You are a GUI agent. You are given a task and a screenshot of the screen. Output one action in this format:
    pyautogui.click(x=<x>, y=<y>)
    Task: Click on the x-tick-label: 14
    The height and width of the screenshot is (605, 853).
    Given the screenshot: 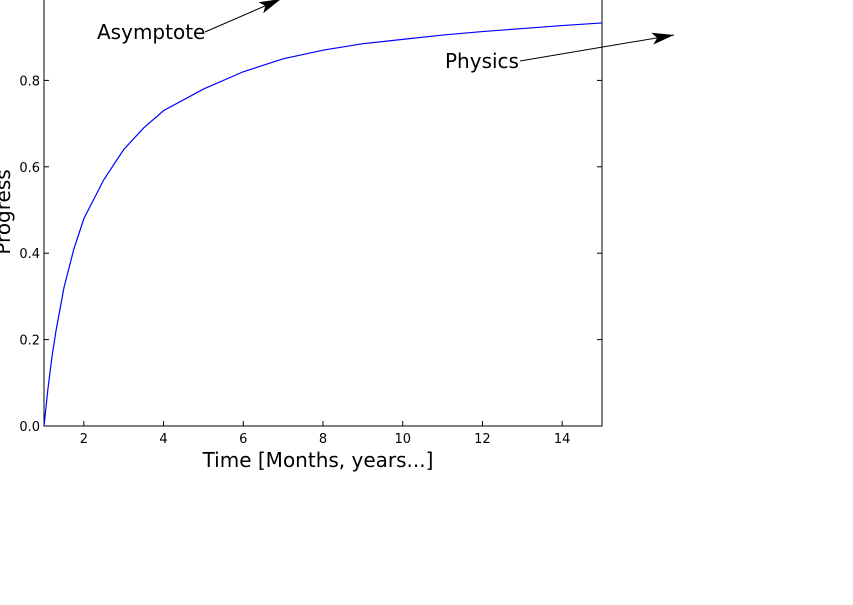 What is the action you would take?
    pyautogui.click(x=562, y=439)
    